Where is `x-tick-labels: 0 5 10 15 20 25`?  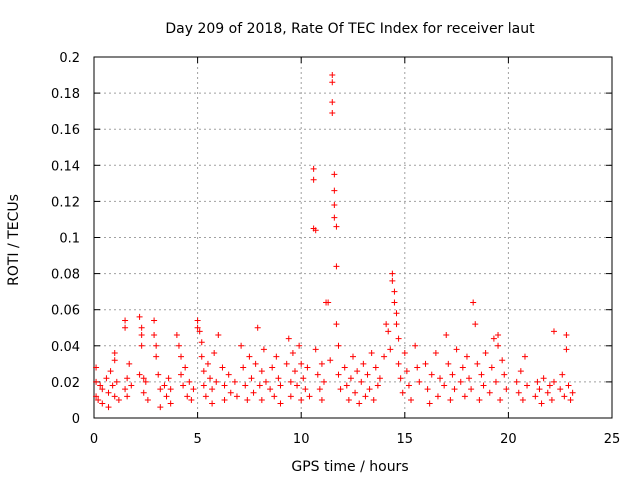
x-tick-labels: 0 5 10 15 20 25 is located at coordinates (355, 439).